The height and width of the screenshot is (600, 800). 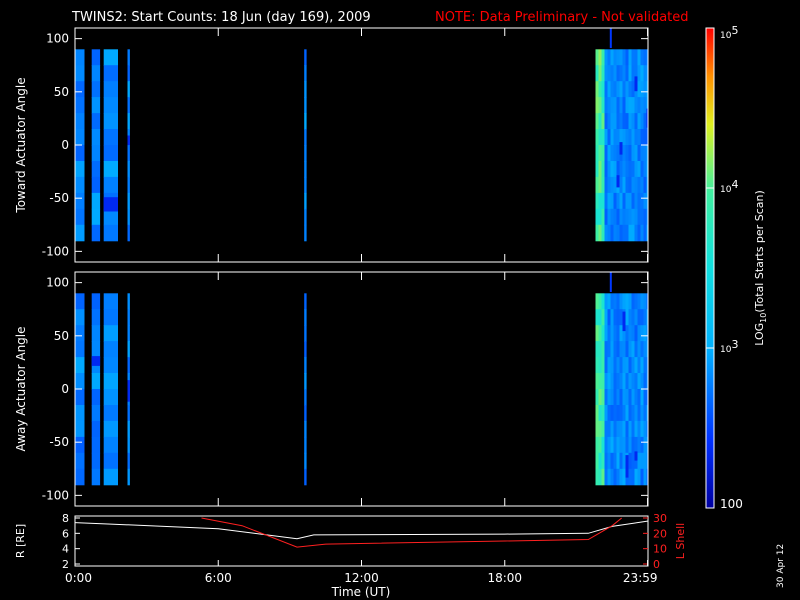 I want to click on y-tick-label: -100, so click(x=55, y=251).